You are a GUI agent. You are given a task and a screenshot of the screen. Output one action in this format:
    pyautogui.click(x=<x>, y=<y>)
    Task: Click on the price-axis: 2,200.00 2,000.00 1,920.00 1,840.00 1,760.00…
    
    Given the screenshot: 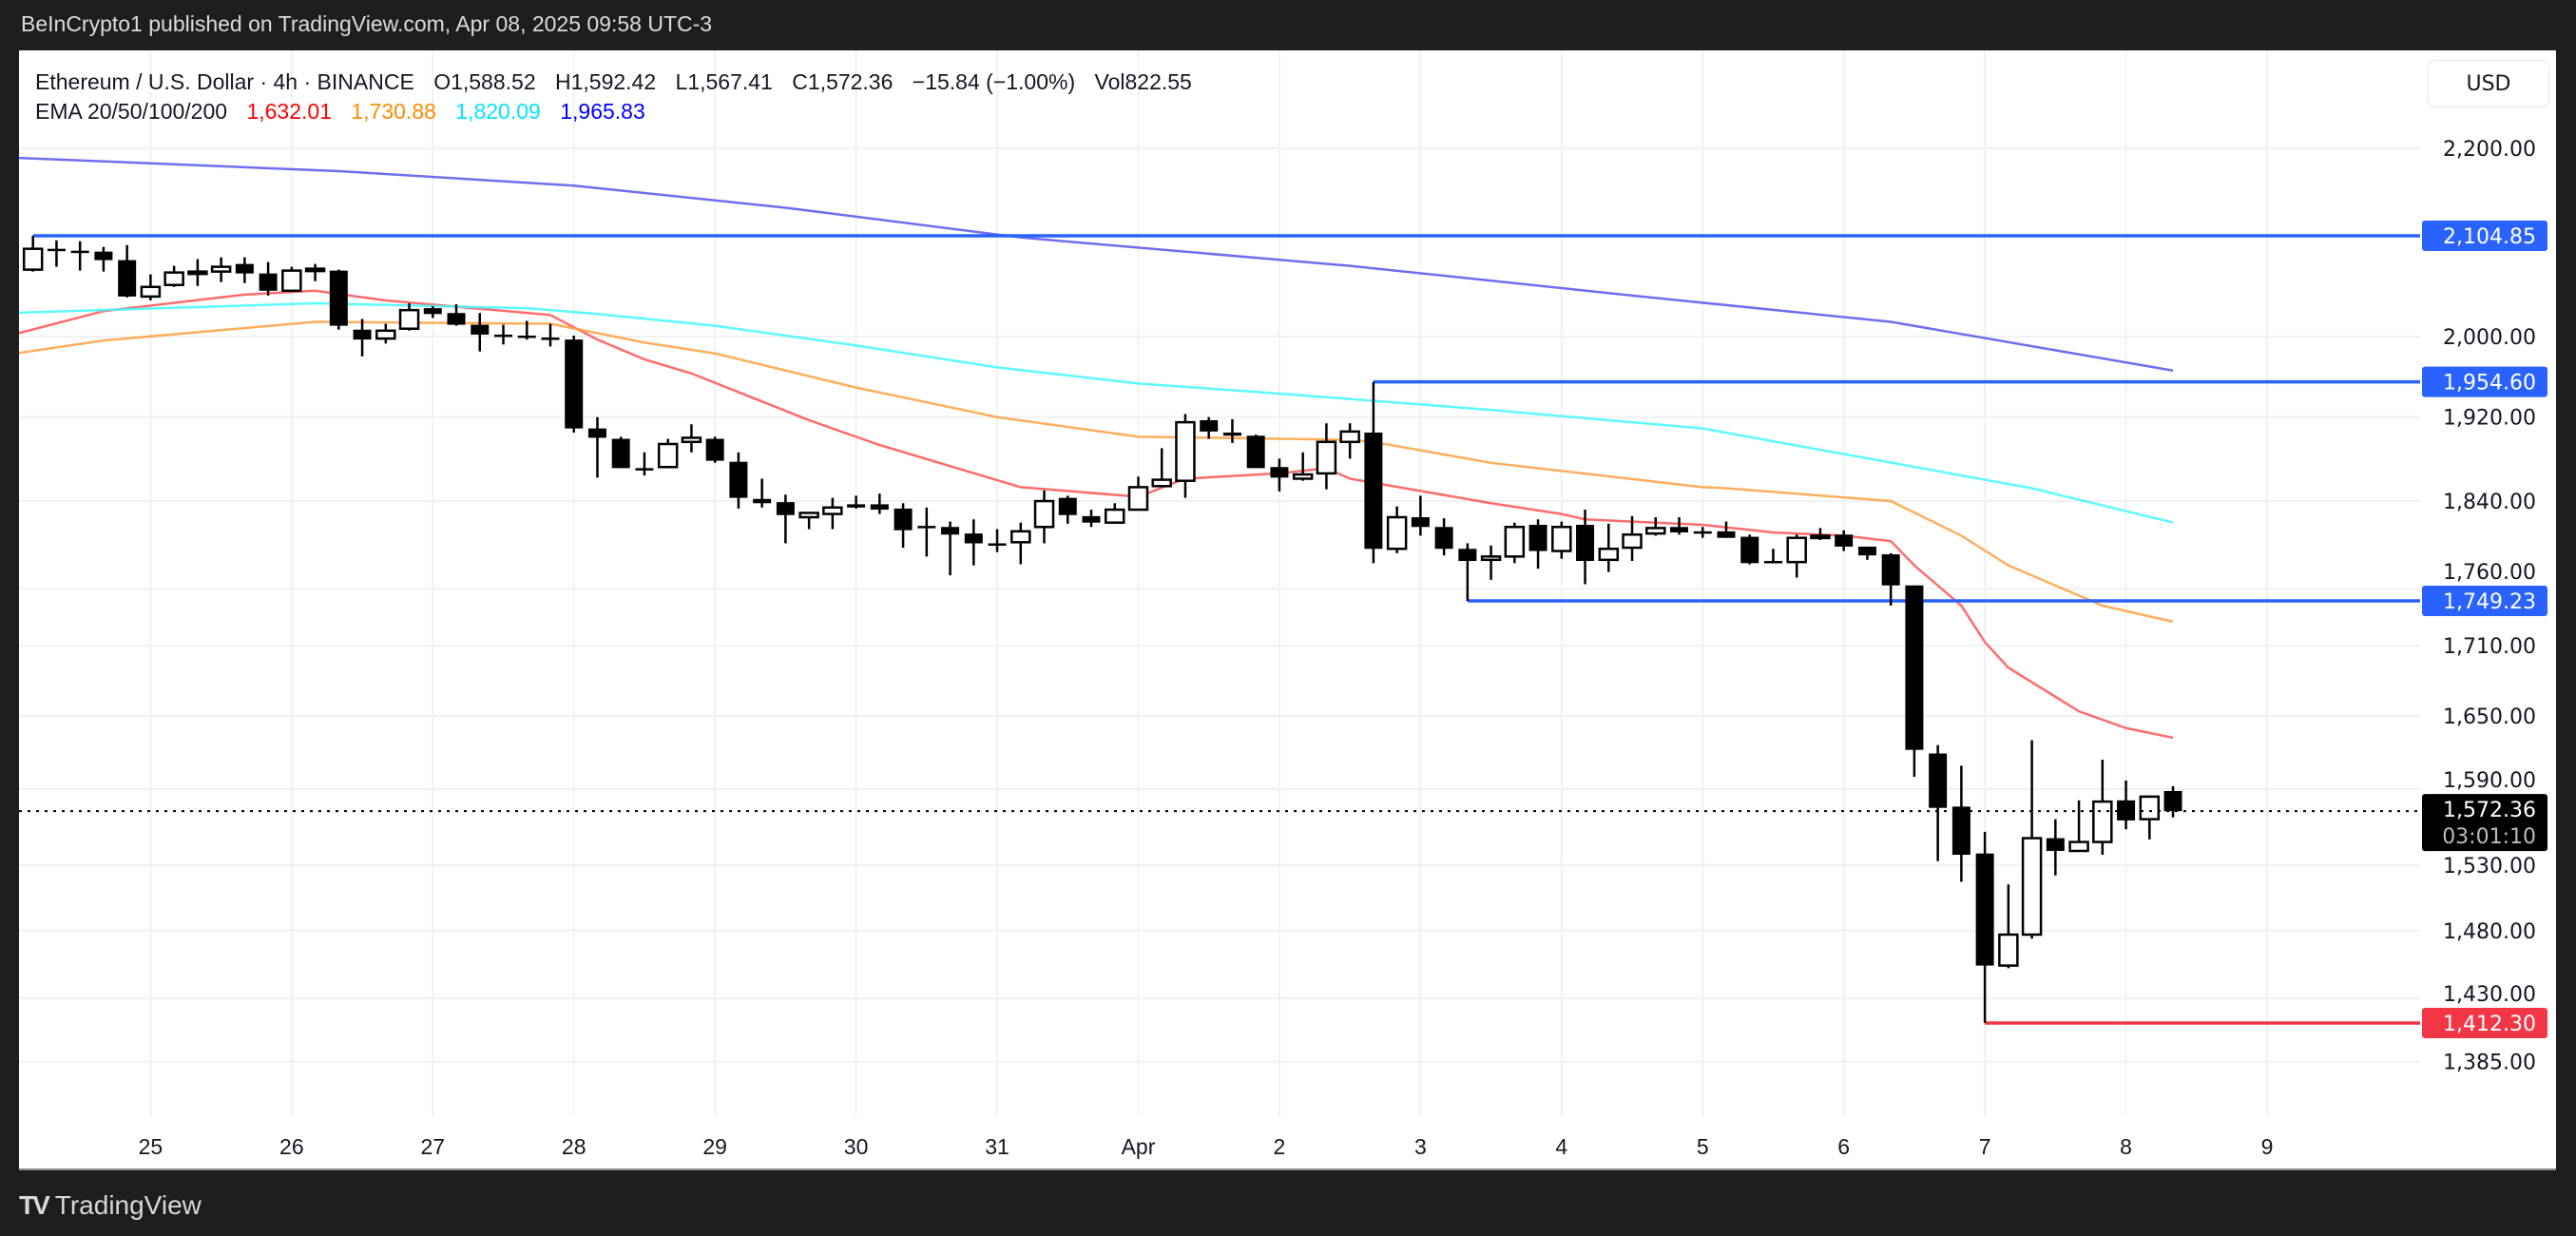 What is the action you would take?
    pyautogui.click(x=2489, y=606)
    